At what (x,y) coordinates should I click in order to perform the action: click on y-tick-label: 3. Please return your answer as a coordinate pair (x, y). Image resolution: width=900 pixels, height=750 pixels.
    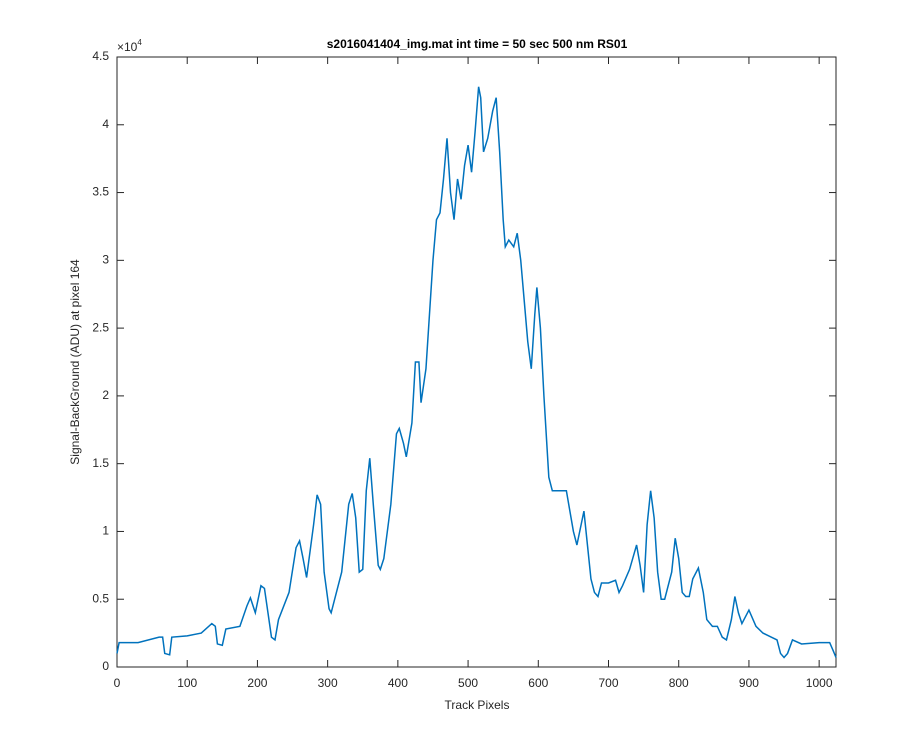
    Looking at the image, I should click on (105, 260).